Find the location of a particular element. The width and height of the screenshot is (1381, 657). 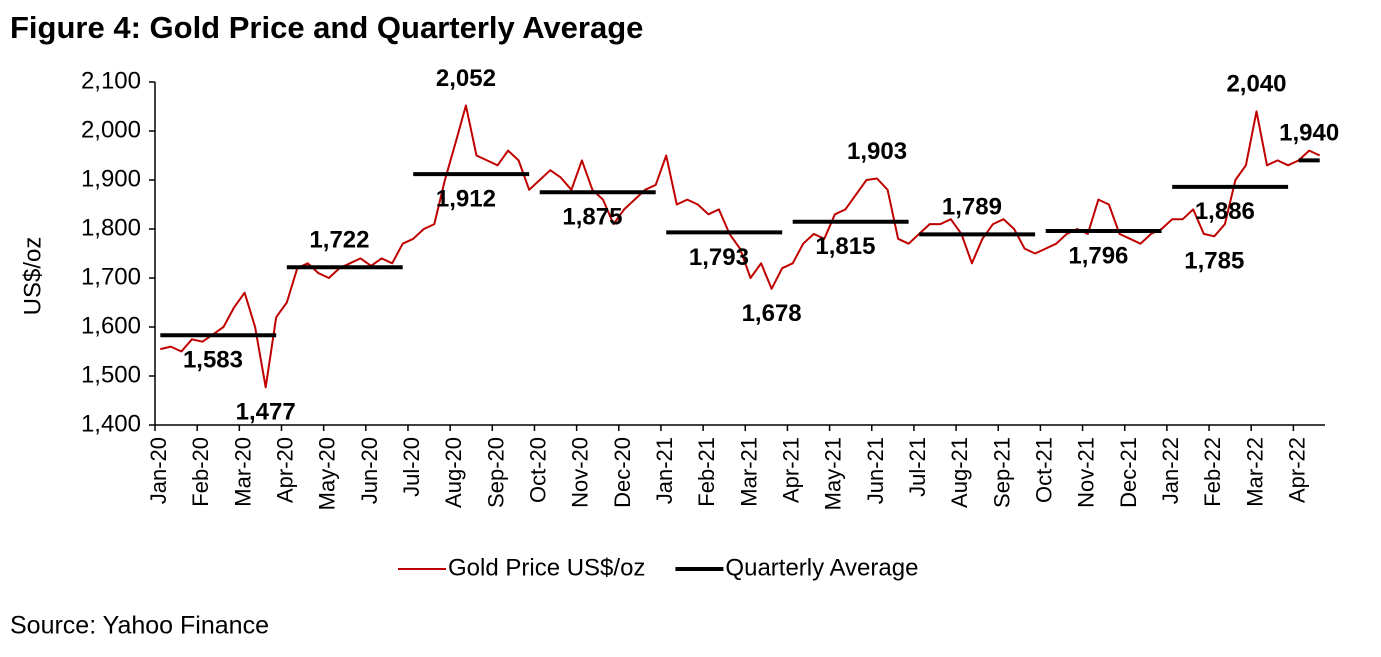

x-tick-label: Apr-20 is located at coordinates (285, 470).